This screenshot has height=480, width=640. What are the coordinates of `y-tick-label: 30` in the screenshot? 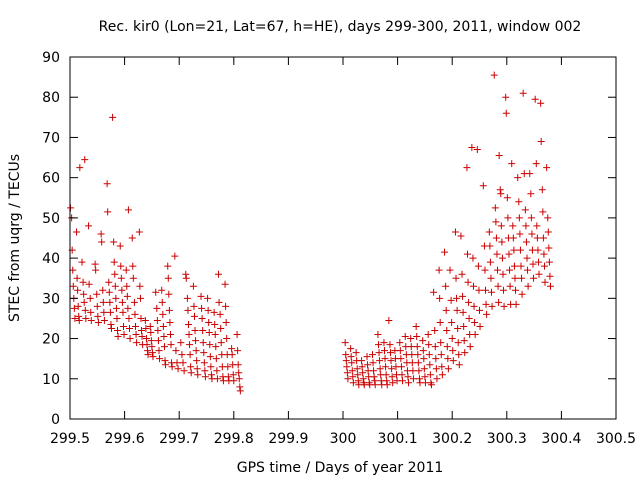 It's located at (51, 299).